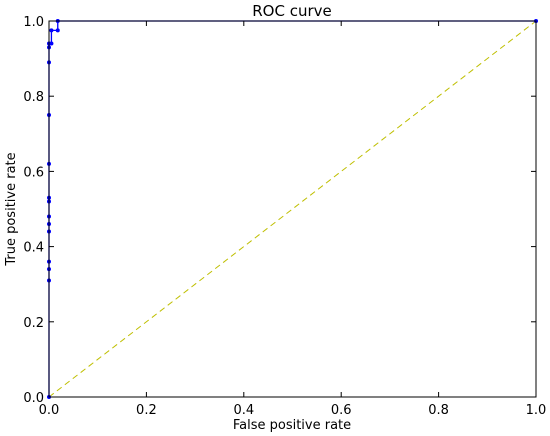  I want to click on y-tick-label: 0.0, so click(33, 398).